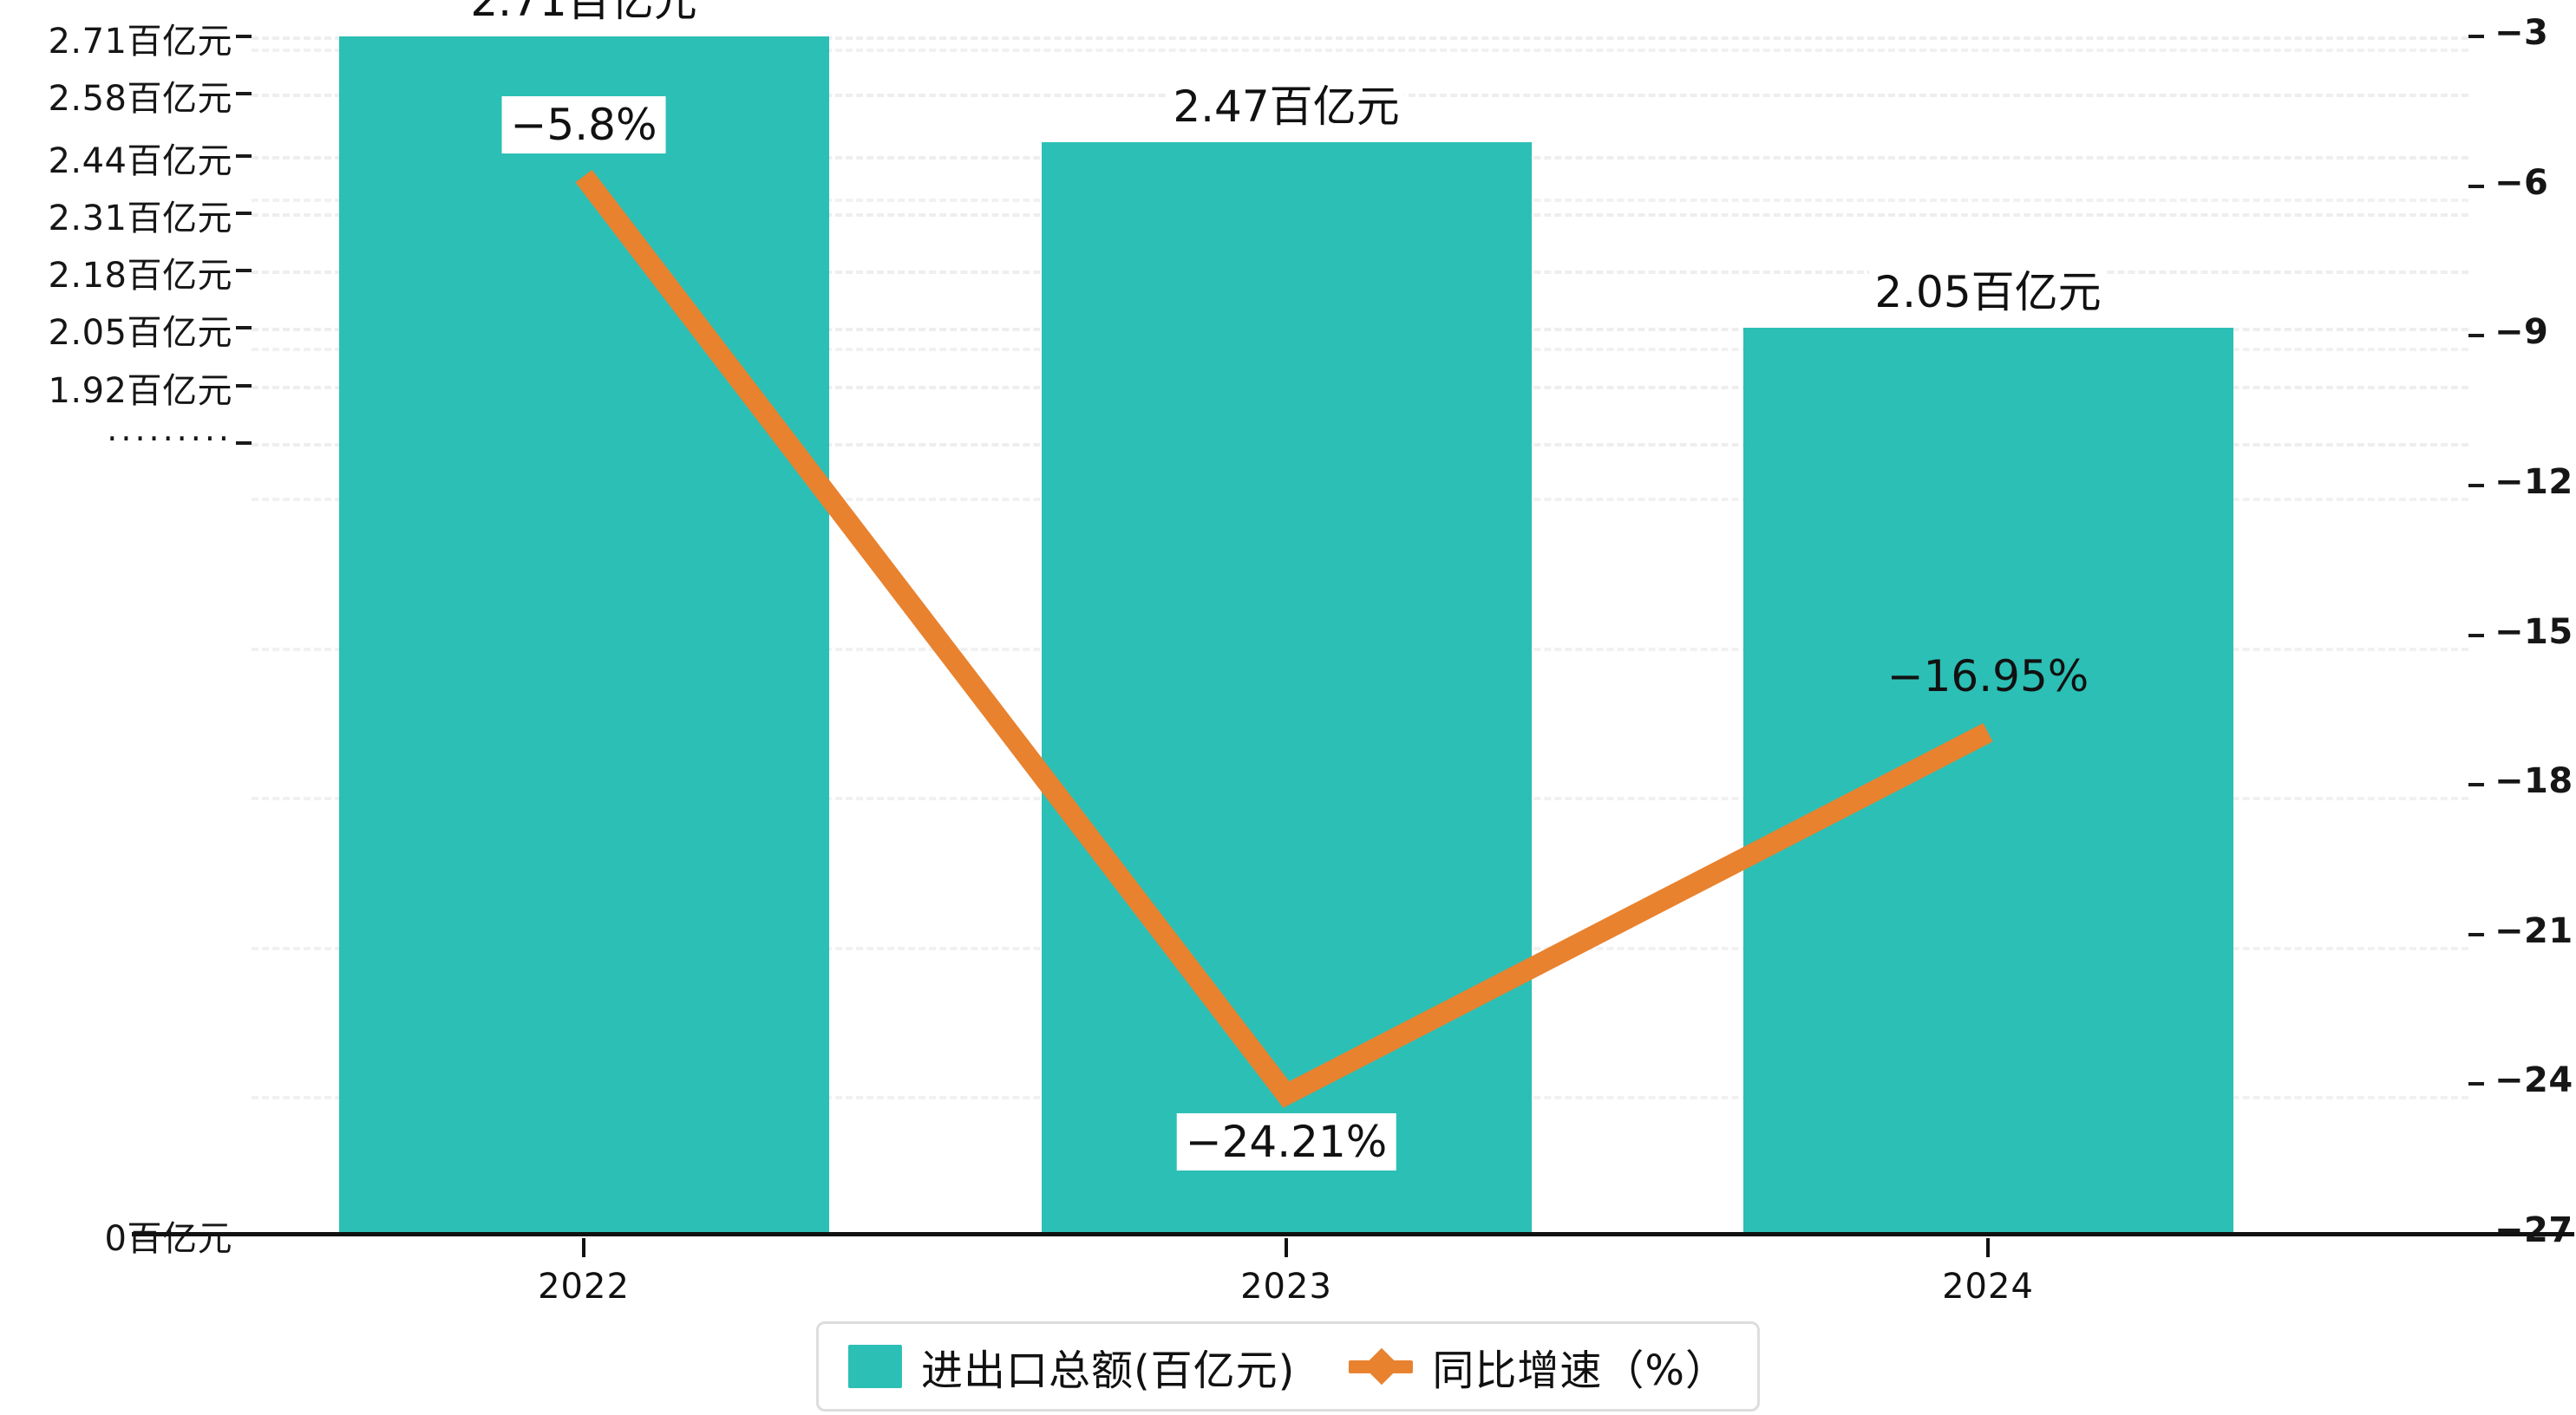 This screenshot has height=1415, width=2576. I want to click on gridline-left, so click(1360, 38).